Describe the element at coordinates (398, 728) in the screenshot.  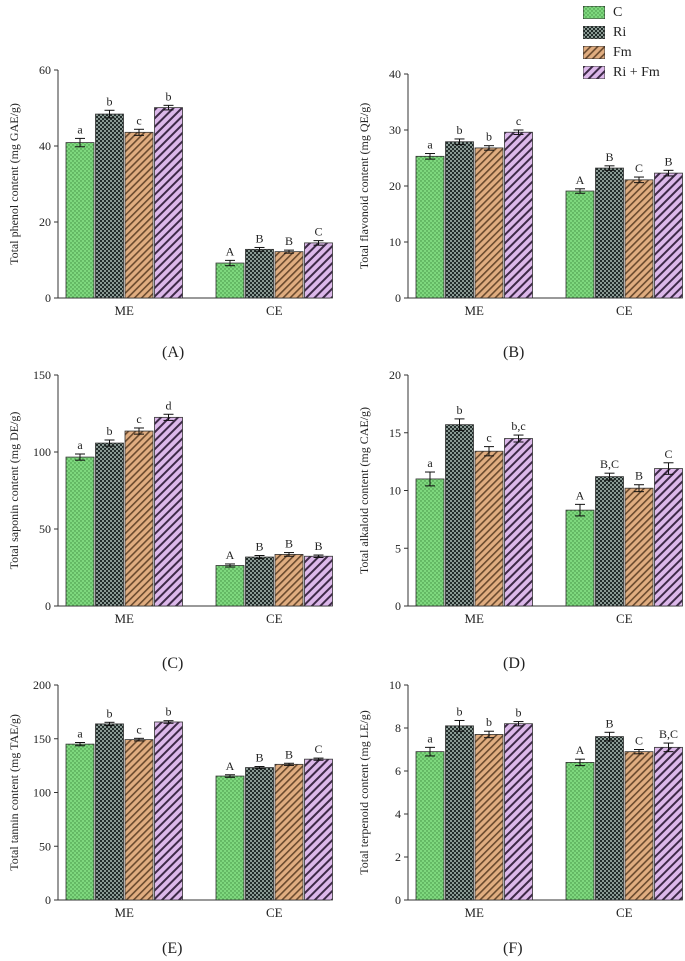
I see `y-tick-label: 8` at that location.